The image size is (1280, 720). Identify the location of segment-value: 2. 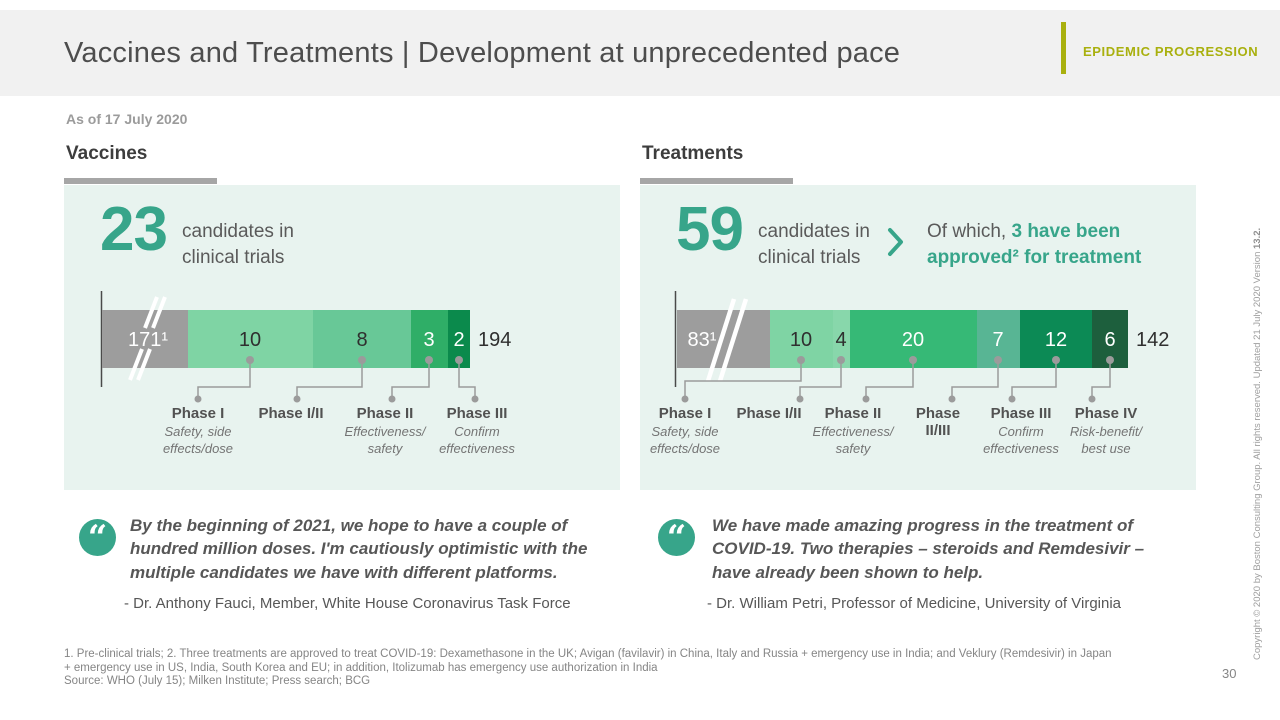
(458, 340).